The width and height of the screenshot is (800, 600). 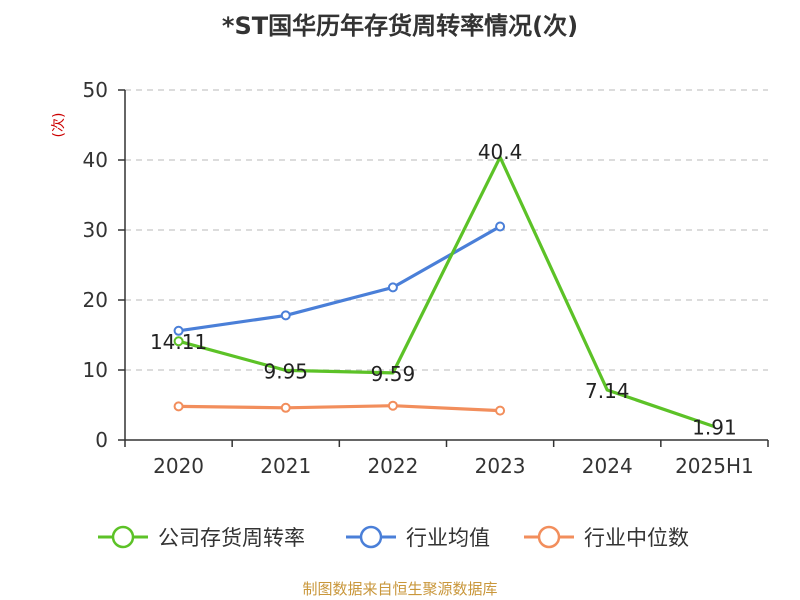 I want to click on chart-title: *ST国华历年存货周转率情况(次), so click(x=400, y=26).